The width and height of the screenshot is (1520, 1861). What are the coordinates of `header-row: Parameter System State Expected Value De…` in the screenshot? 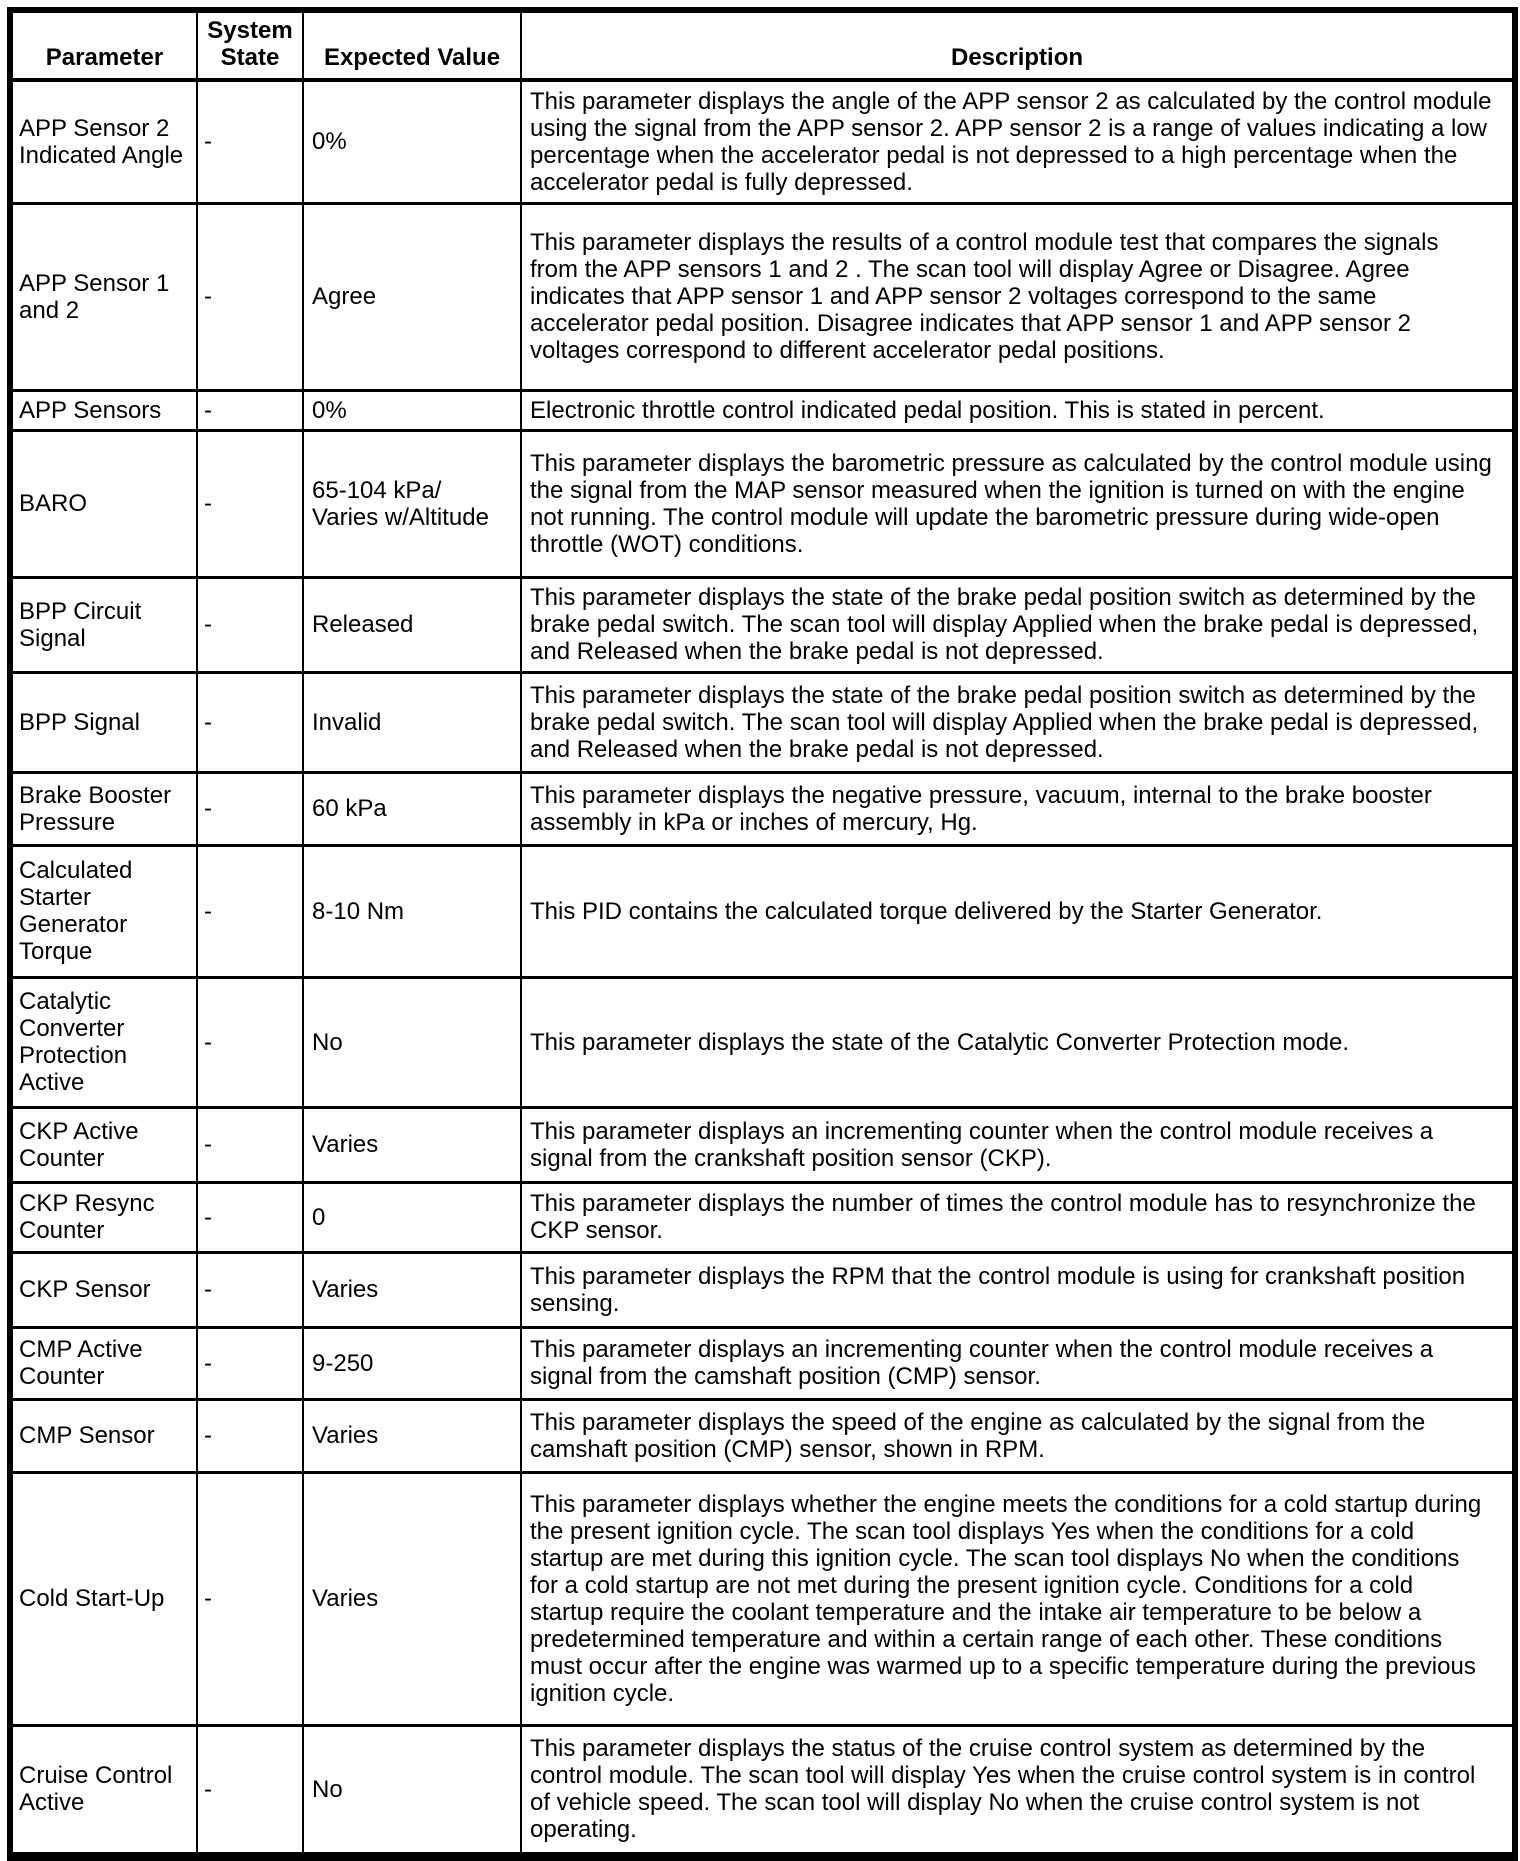 It's located at (762, 46).